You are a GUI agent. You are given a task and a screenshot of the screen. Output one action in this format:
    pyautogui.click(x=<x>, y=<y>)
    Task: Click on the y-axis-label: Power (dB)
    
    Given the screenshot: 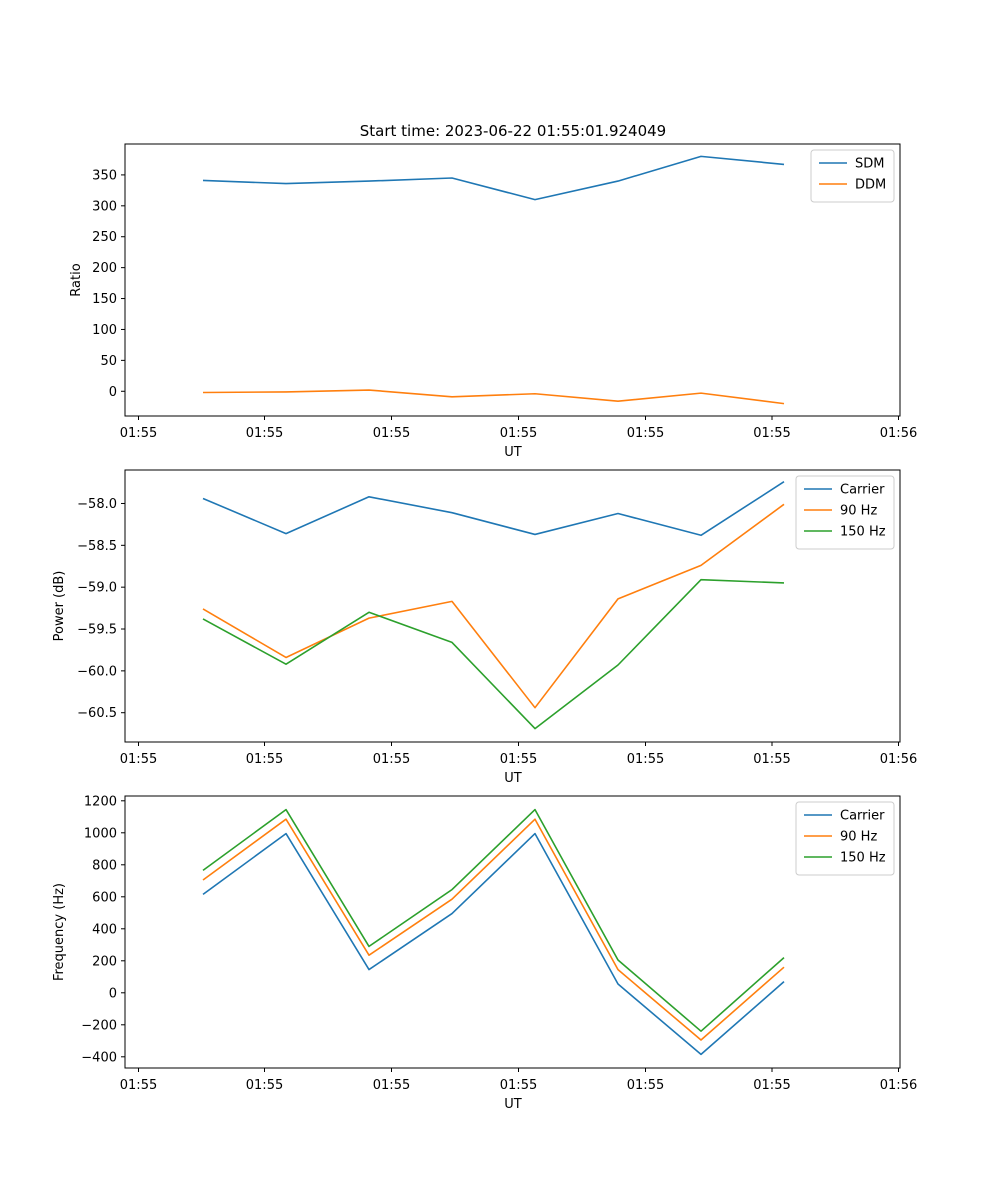 What is the action you would take?
    pyautogui.click(x=59, y=606)
    